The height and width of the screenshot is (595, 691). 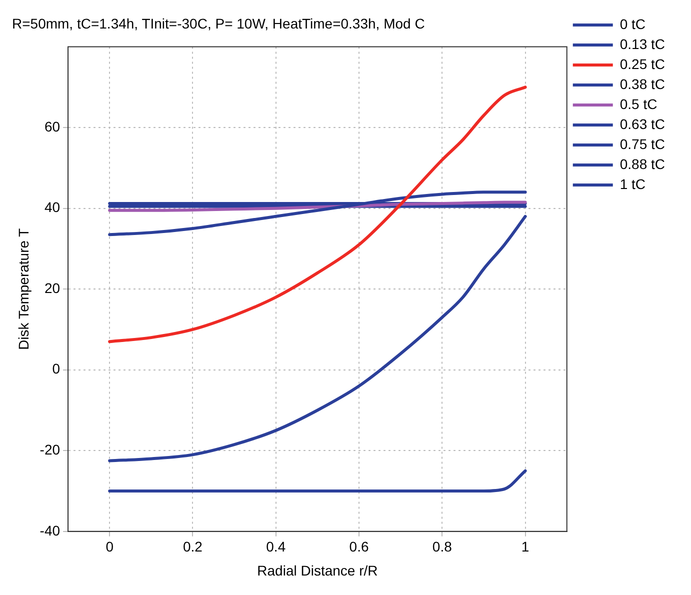 What do you see at coordinates (193, 546) in the screenshot?
I see `x-tick-label: 0.2` at bounding box center [193, 546].